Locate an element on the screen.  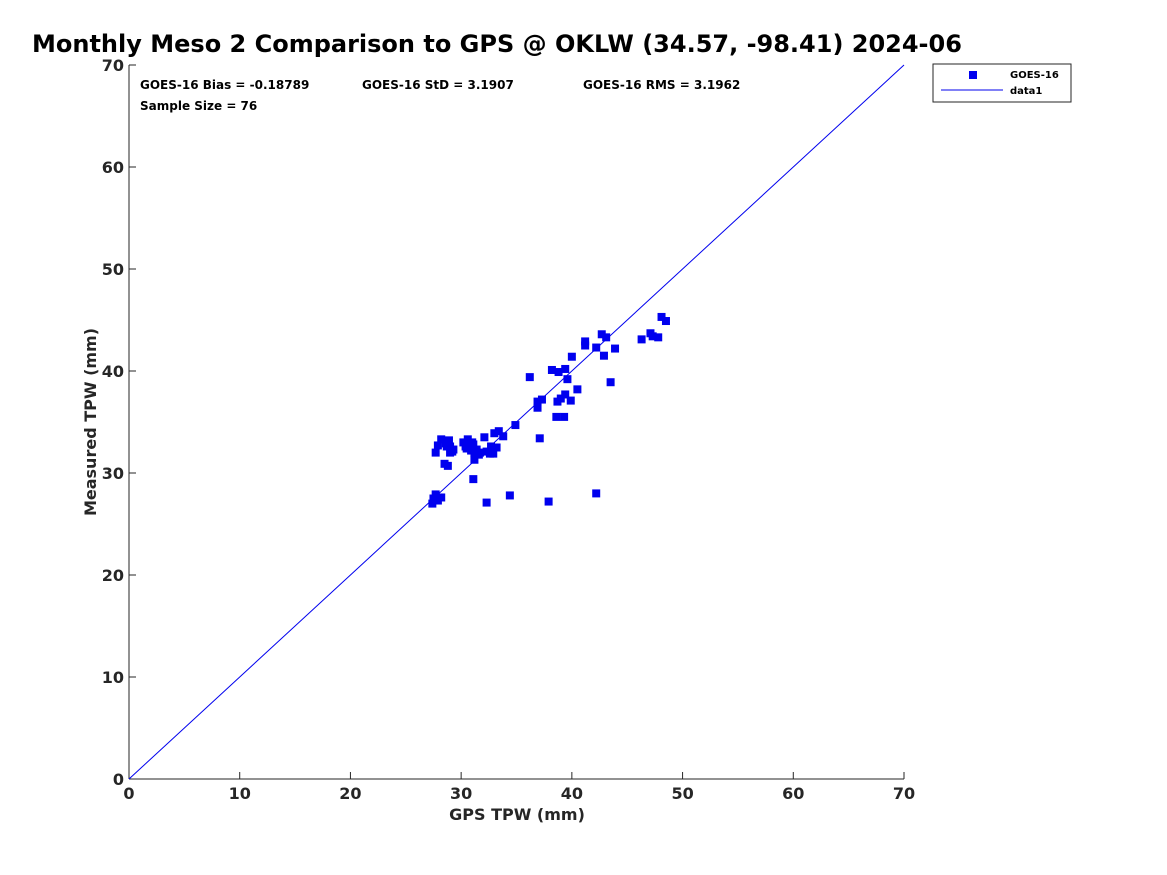
y-tick-label: 0 is located at coordinates (118, 779).